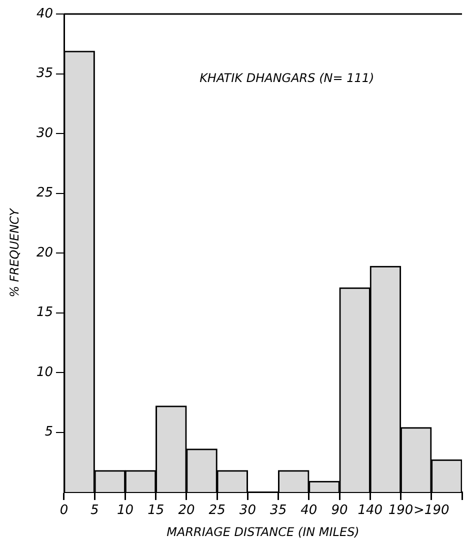 Image resolution: width=468 pixels, height=548 pixels. I want to click on x-tick-label: 20, so click(186, 510).